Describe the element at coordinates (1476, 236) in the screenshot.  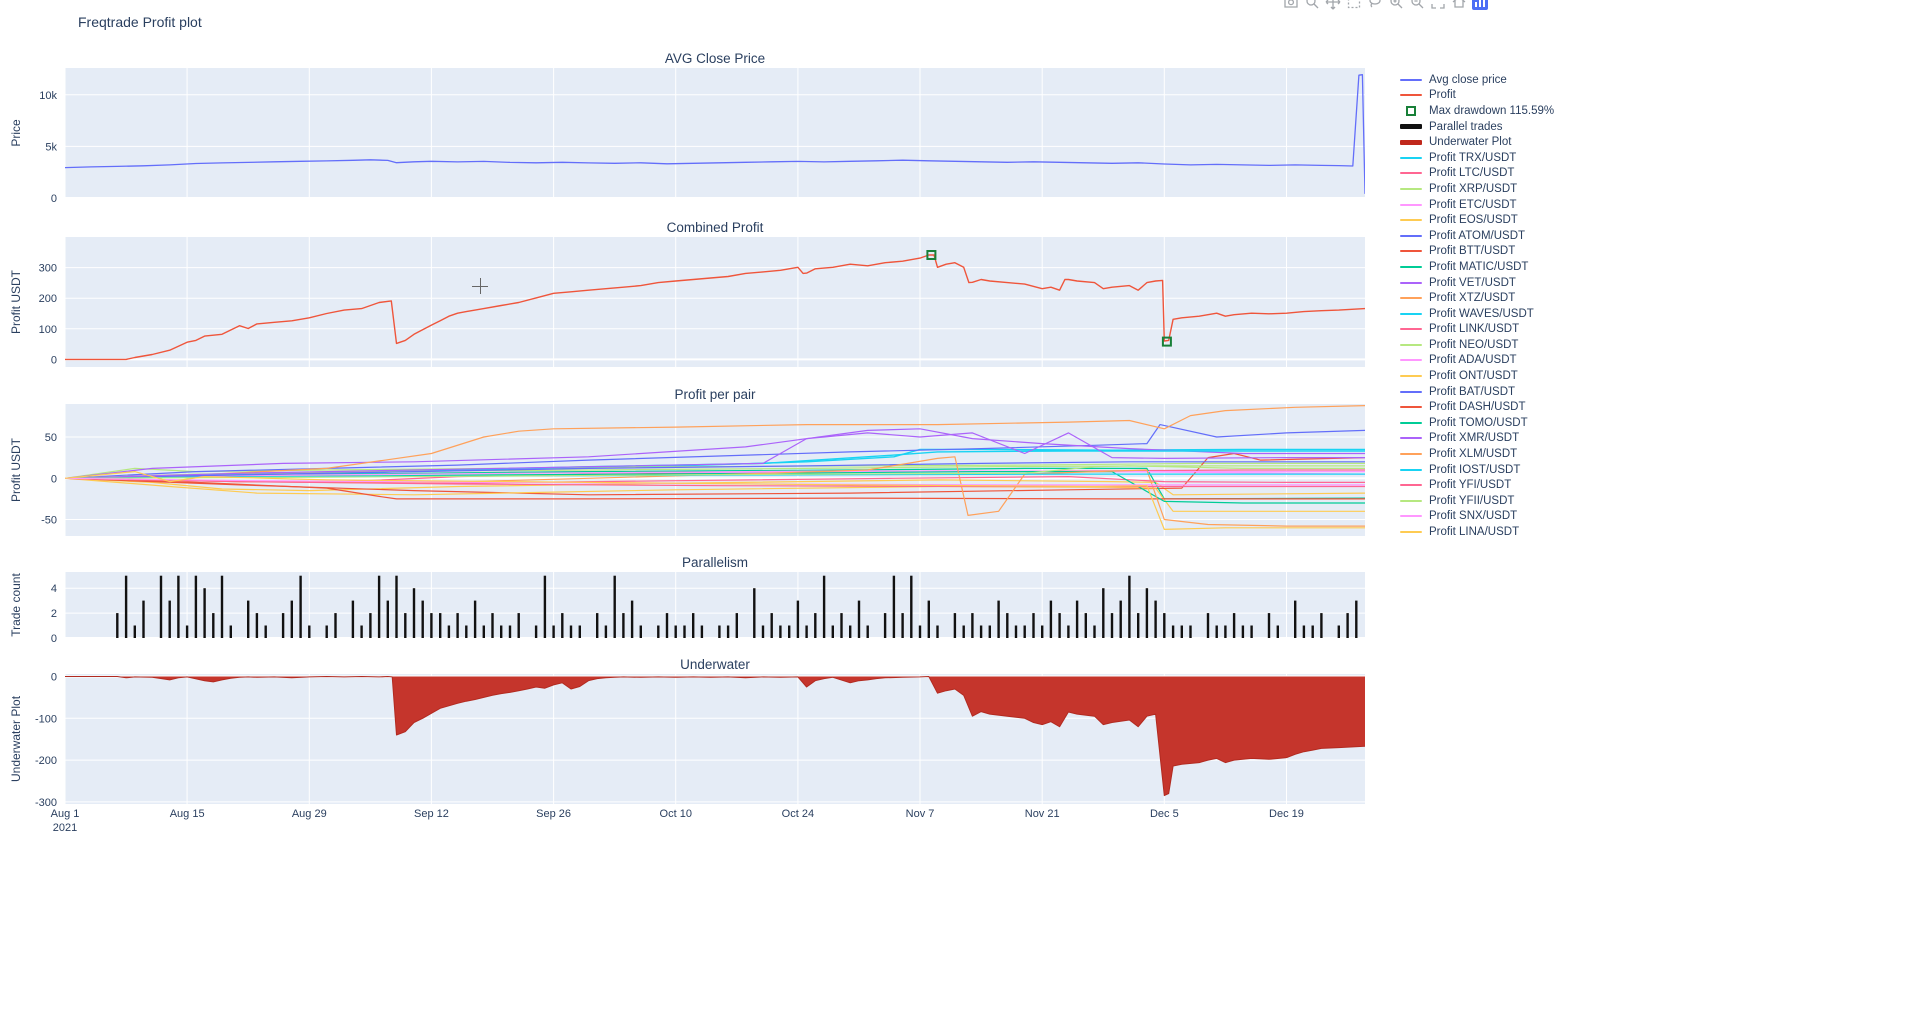
I see `legend-item: Profit ATOM/USDT` at that location.